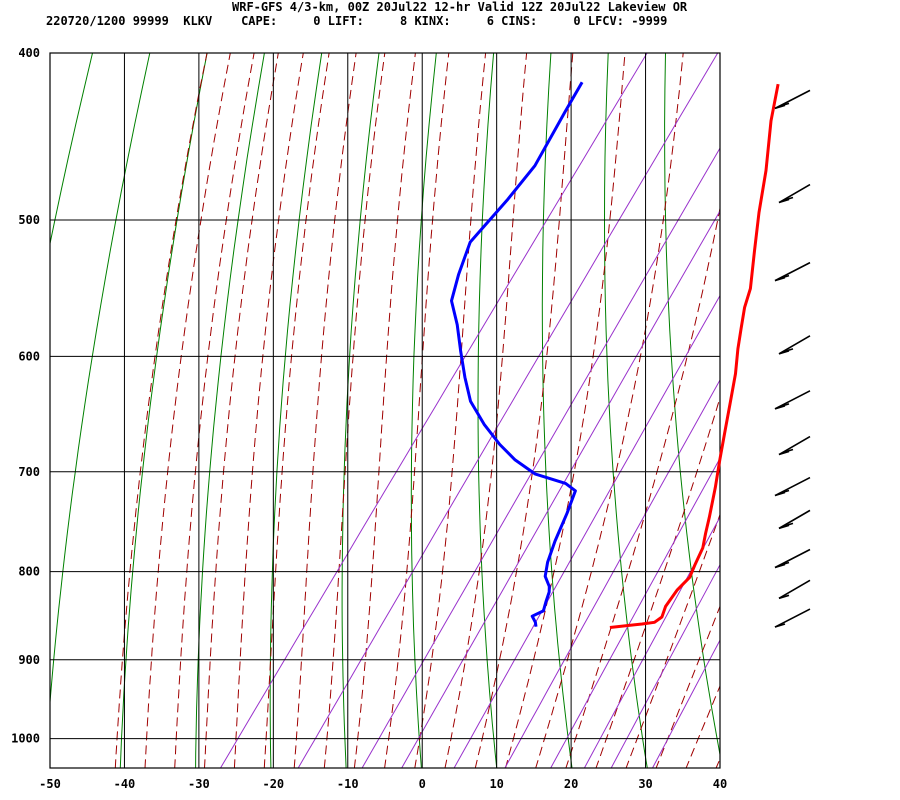 The image size is (900, 800). What do you see at coordinates (571, 784) in the screenshot?
I see `x-tick-label: 20` at bounding box center [571, 784].